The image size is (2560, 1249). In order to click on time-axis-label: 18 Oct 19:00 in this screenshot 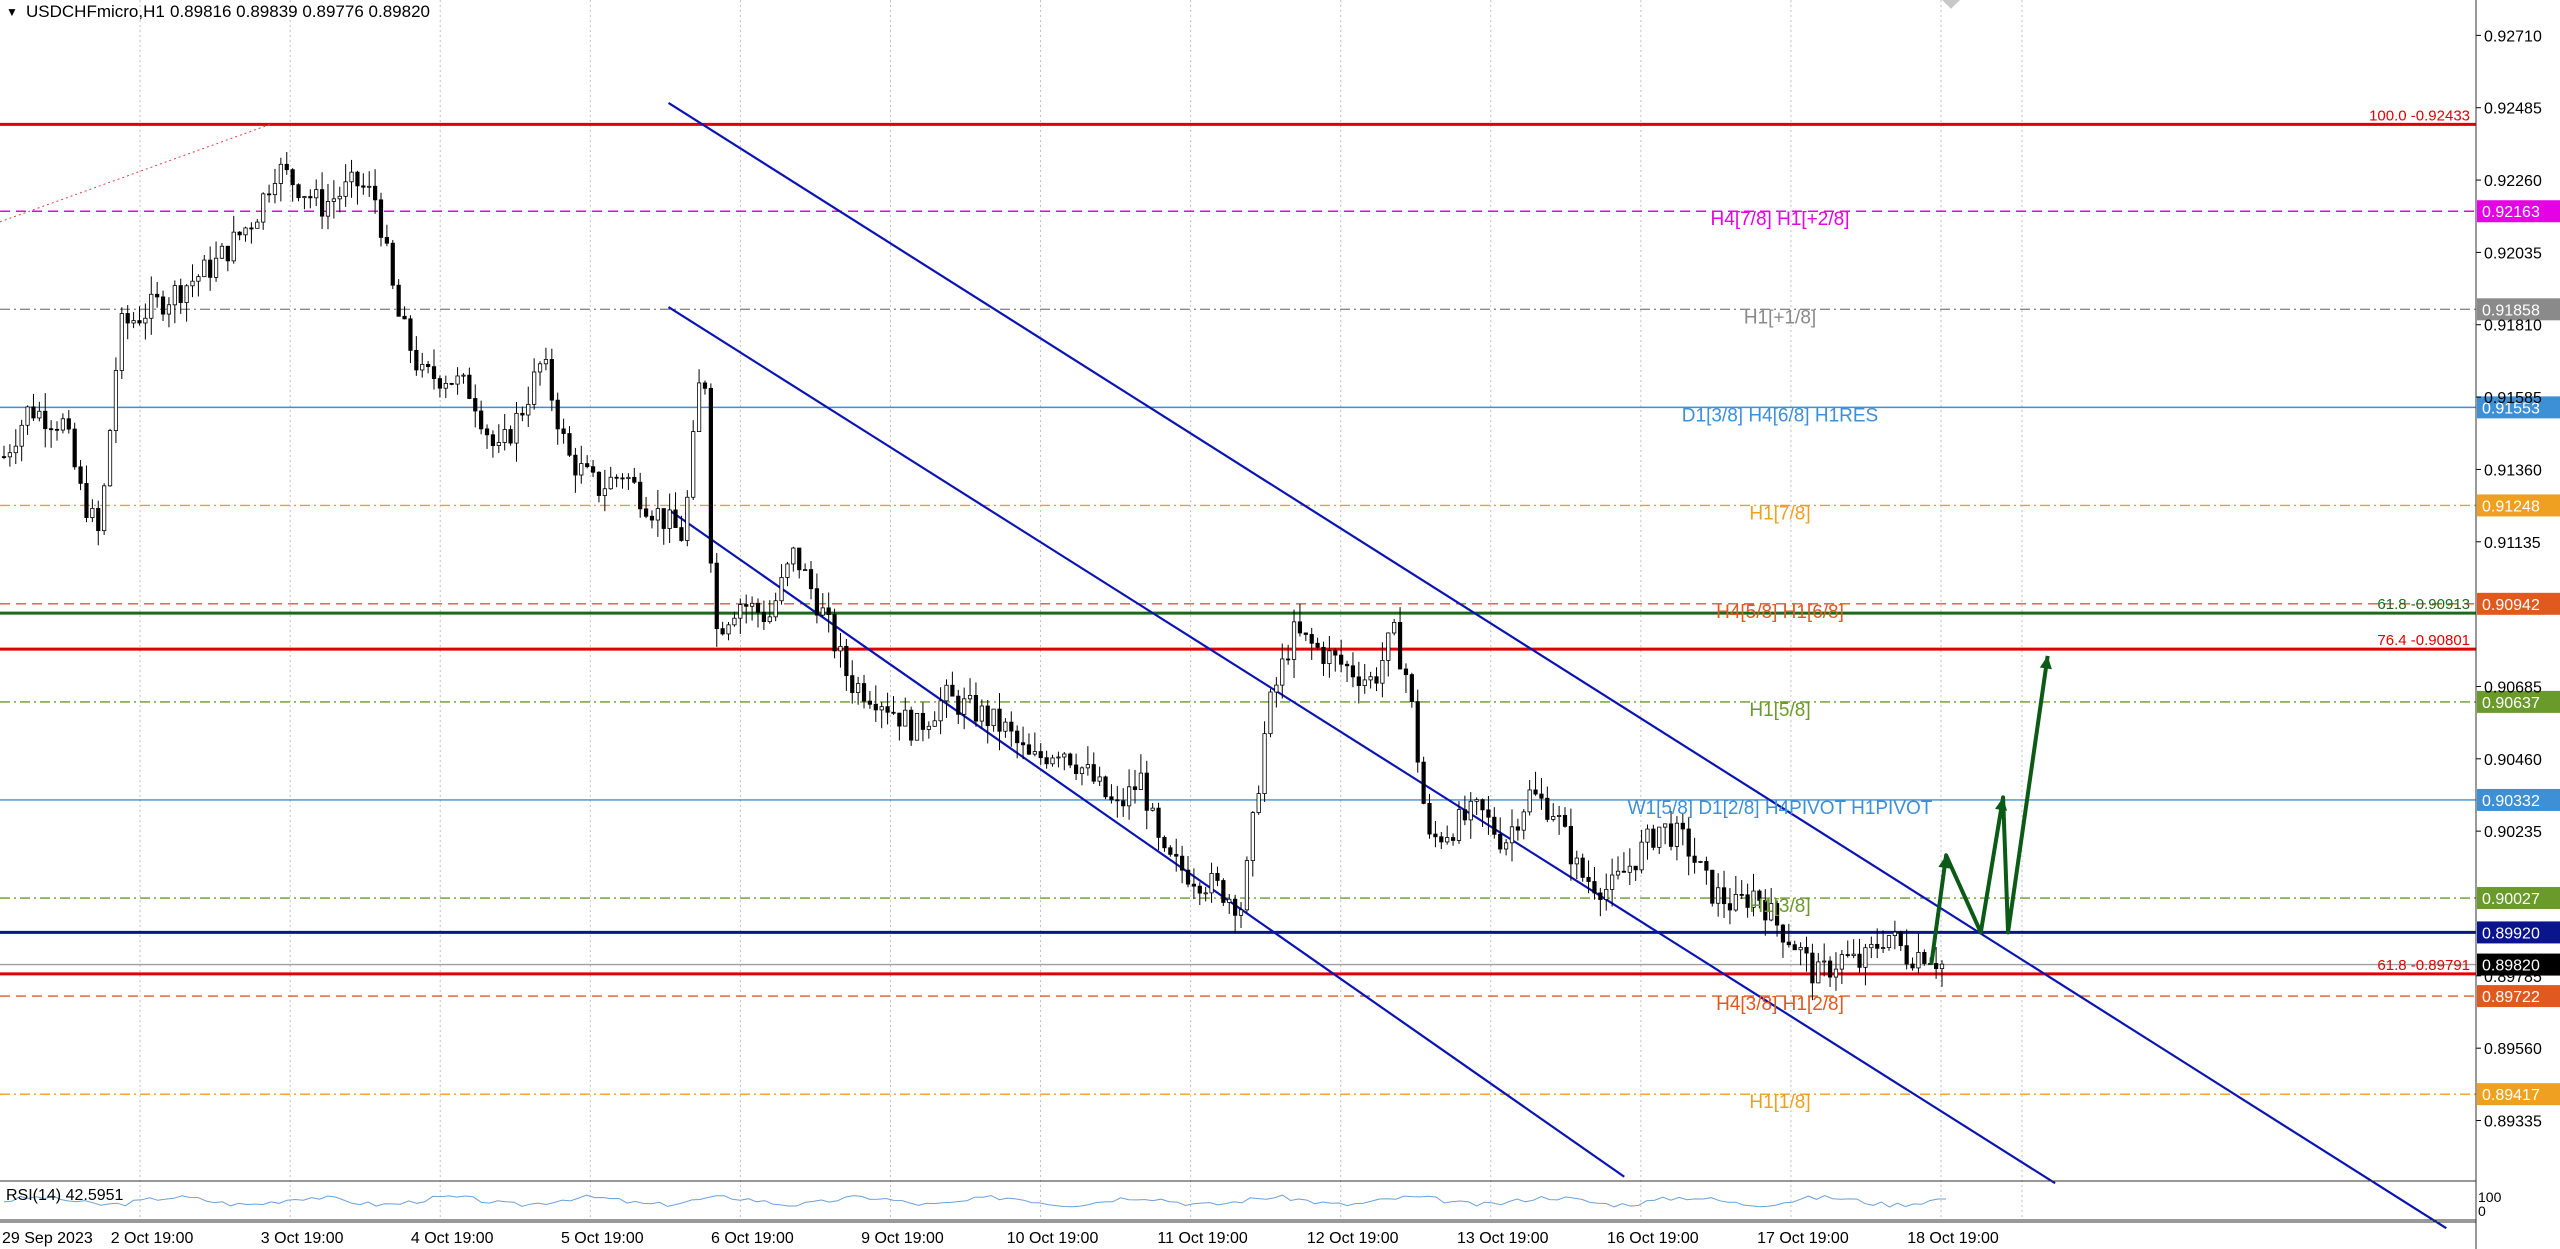, I will do `click(1953, 1238)`.